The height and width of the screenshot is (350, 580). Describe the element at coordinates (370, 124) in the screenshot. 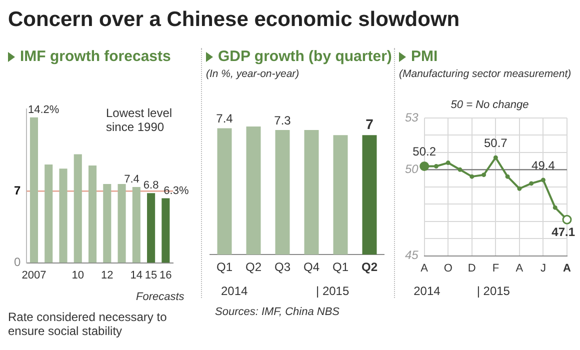

I see `data-label: 7` at that location.